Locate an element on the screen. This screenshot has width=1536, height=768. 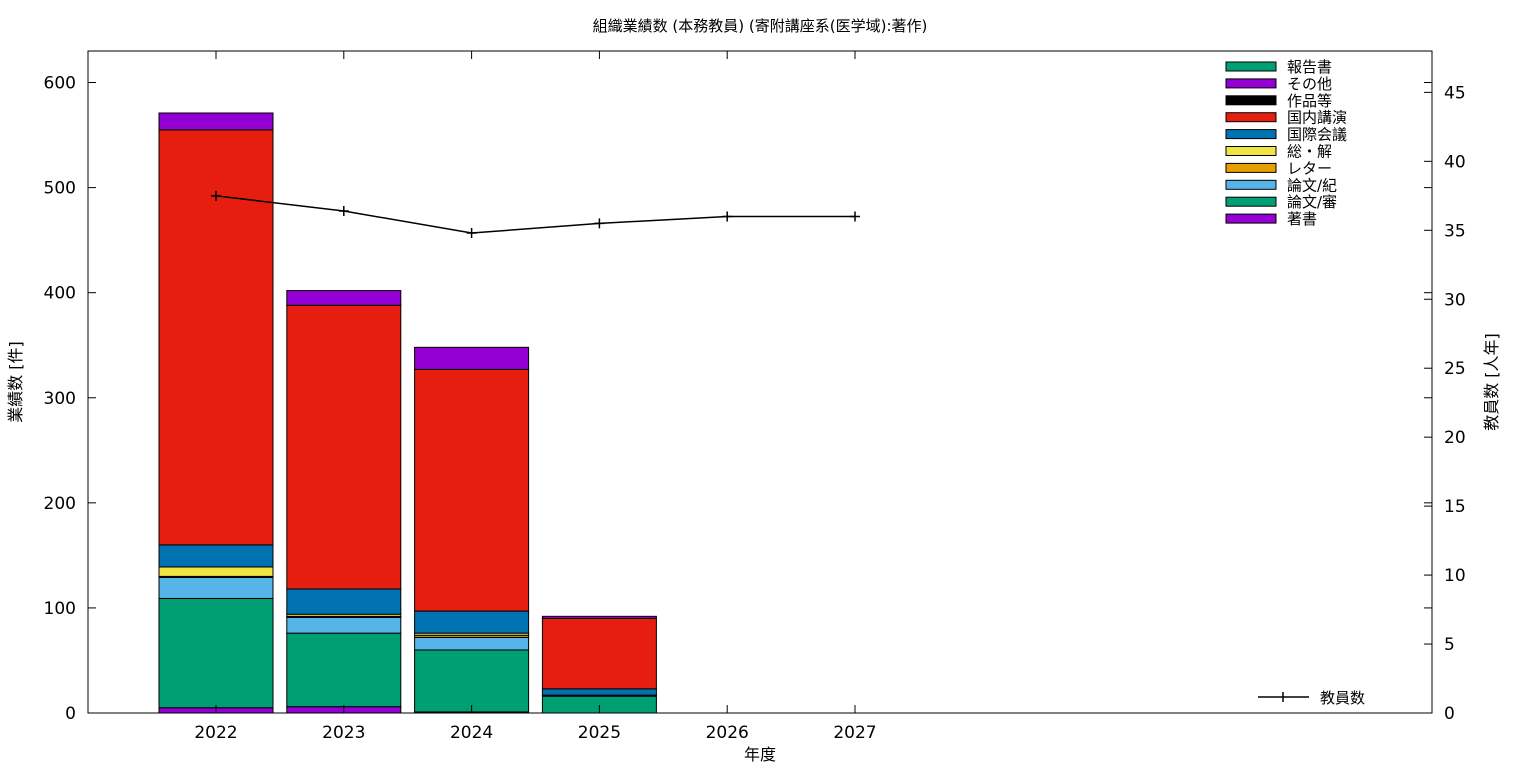
legend-label: 国際会議 is located at coordinates (1317, 135).